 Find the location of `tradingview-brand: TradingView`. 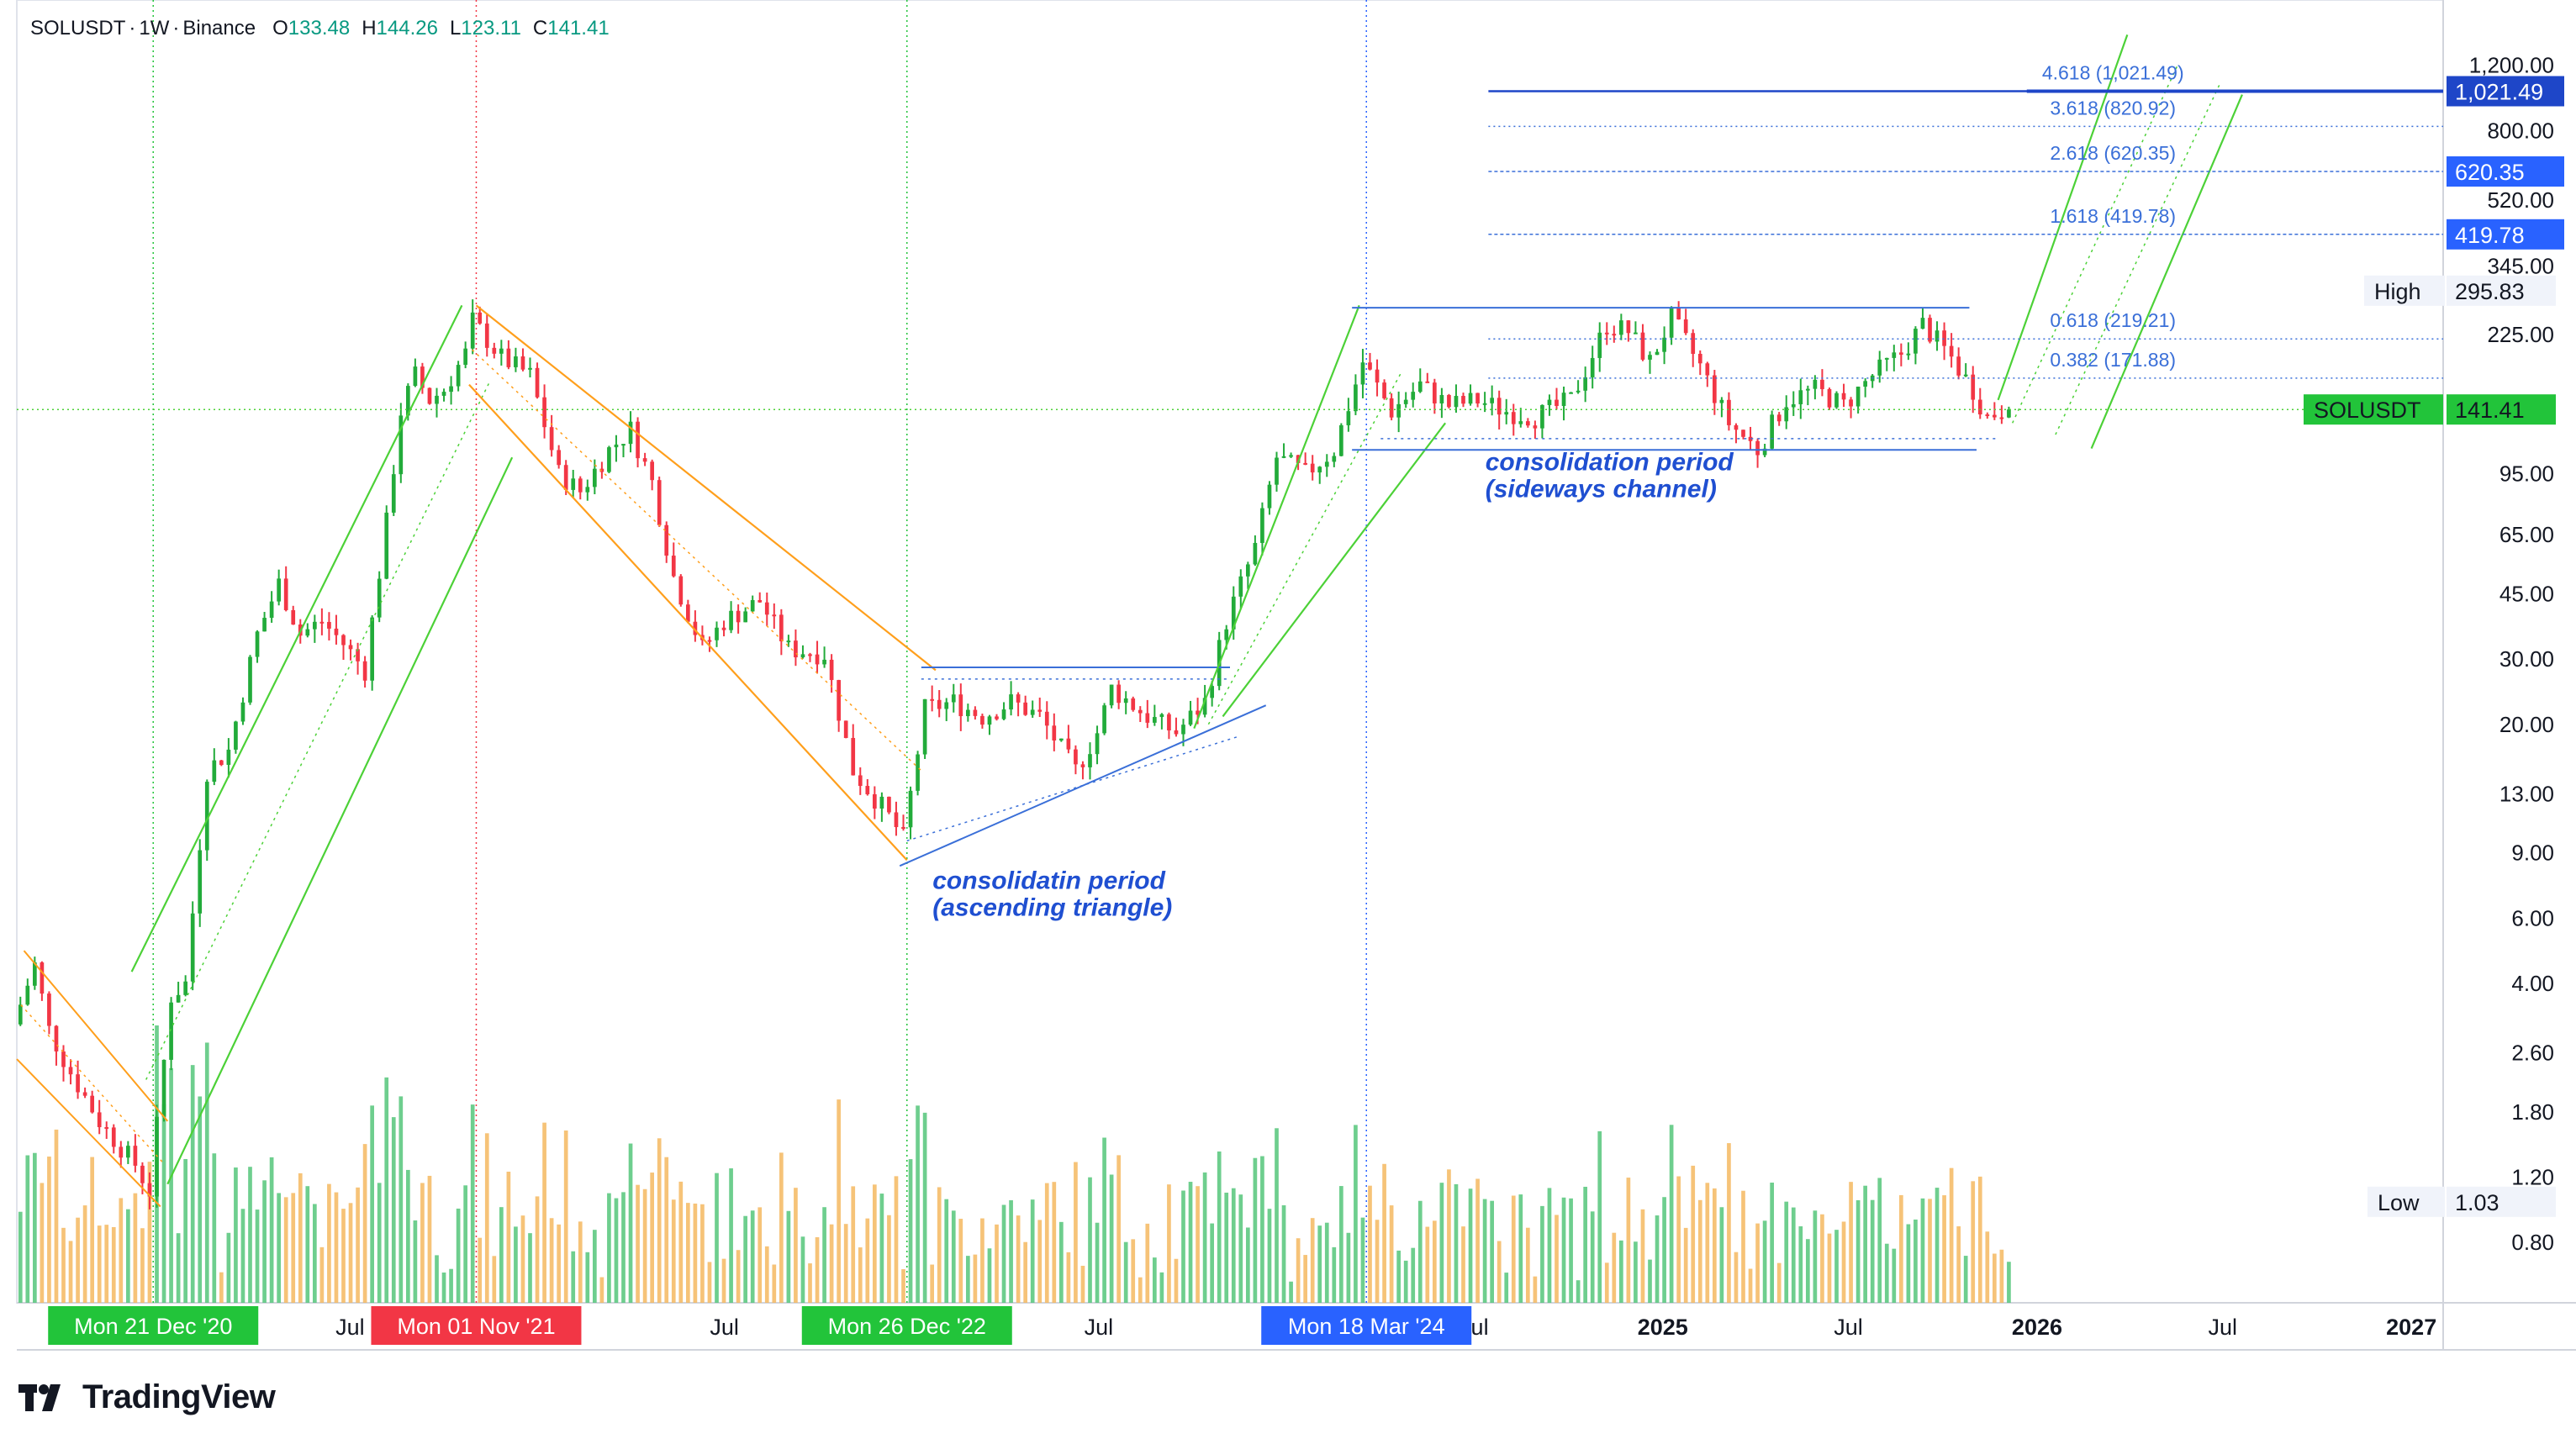

tradingview-brand: TradingView is located at coordinates (147, 1397).